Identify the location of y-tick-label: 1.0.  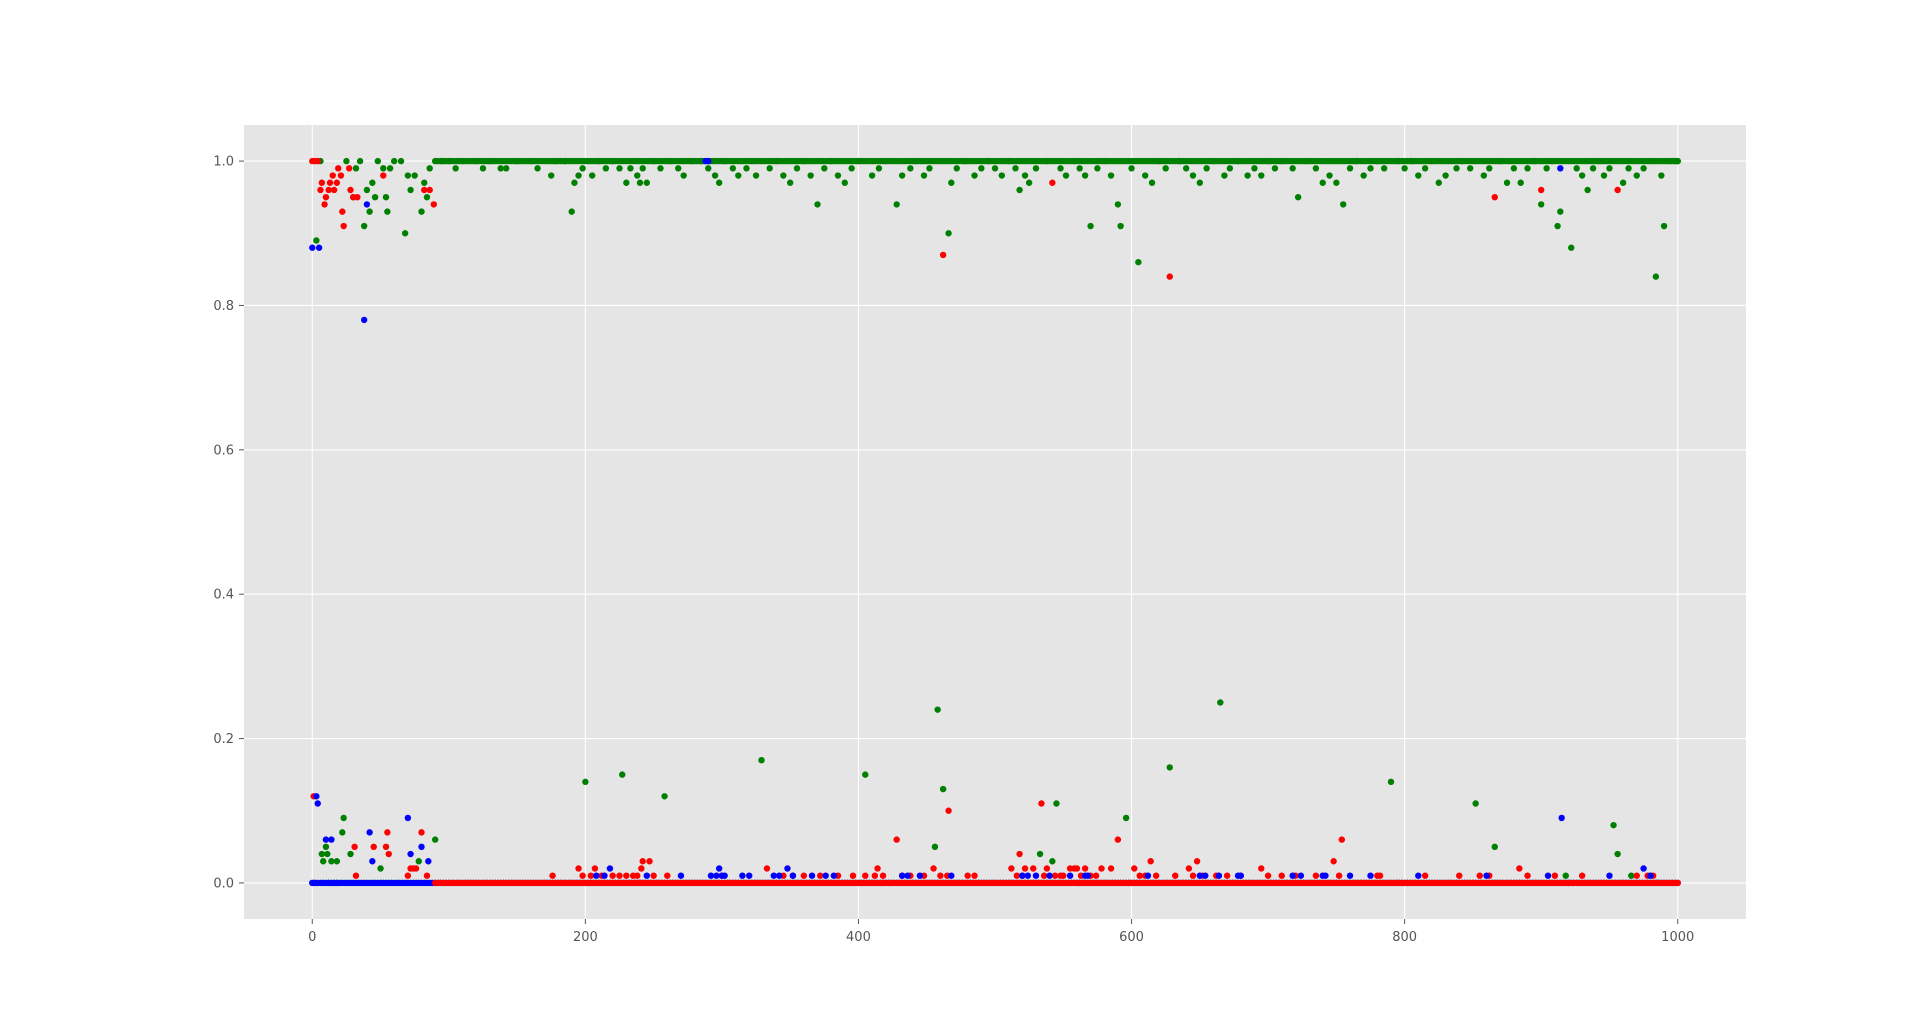
(223, 162).